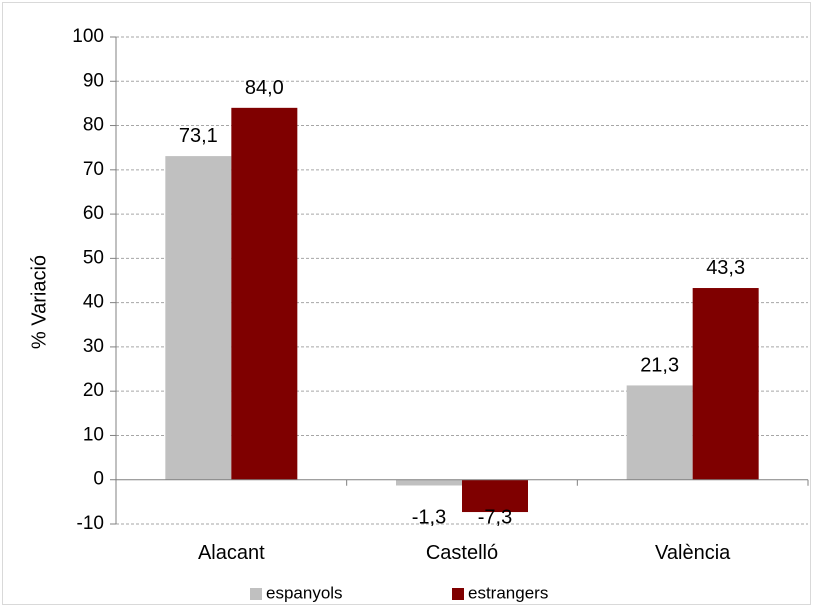 The height and width of the screenshot is (609, 815). I want to click on x-category-label: Alacant, so click(231, 553).